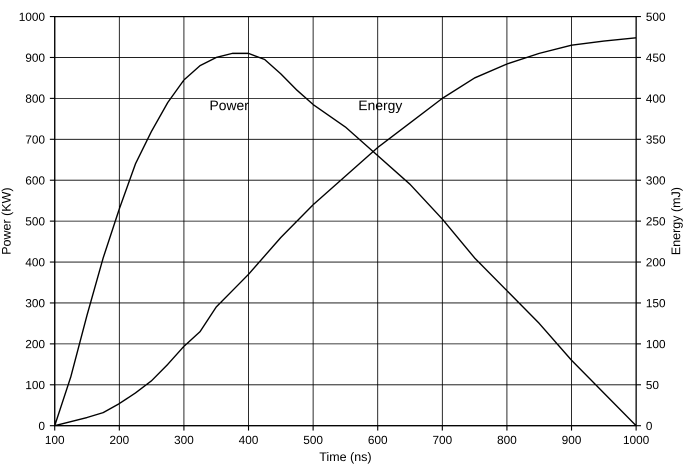 Image resolution: width=684 pixels, height=473 pixels. Describe the element at coordinates (55, 440) in the screenshot. I see `x-tick-label: 100` at that location.